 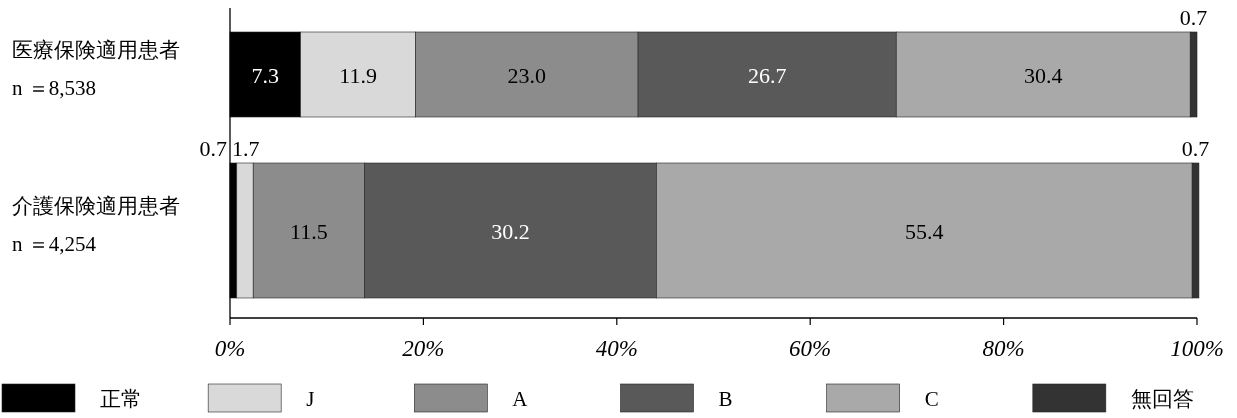 I want to click on y-tick-label: 医療保険適用患者 n ＝8,538, so click(x=96, y=68).